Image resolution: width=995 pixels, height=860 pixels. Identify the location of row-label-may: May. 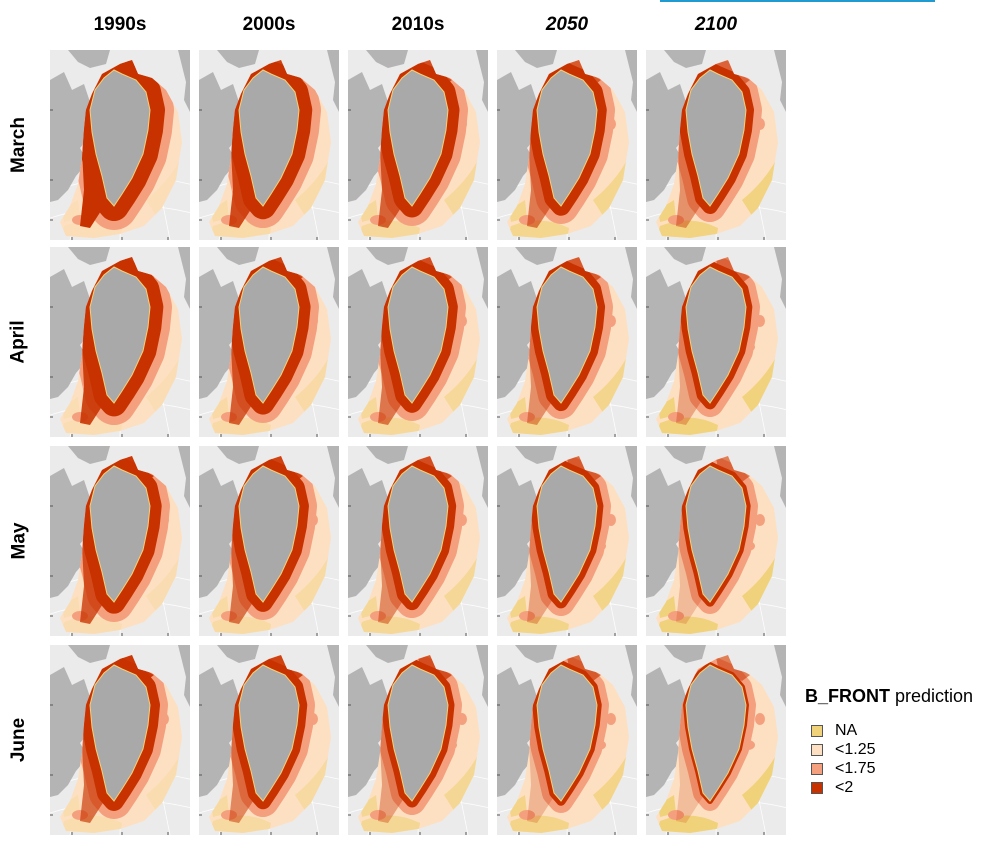
(19, 541).